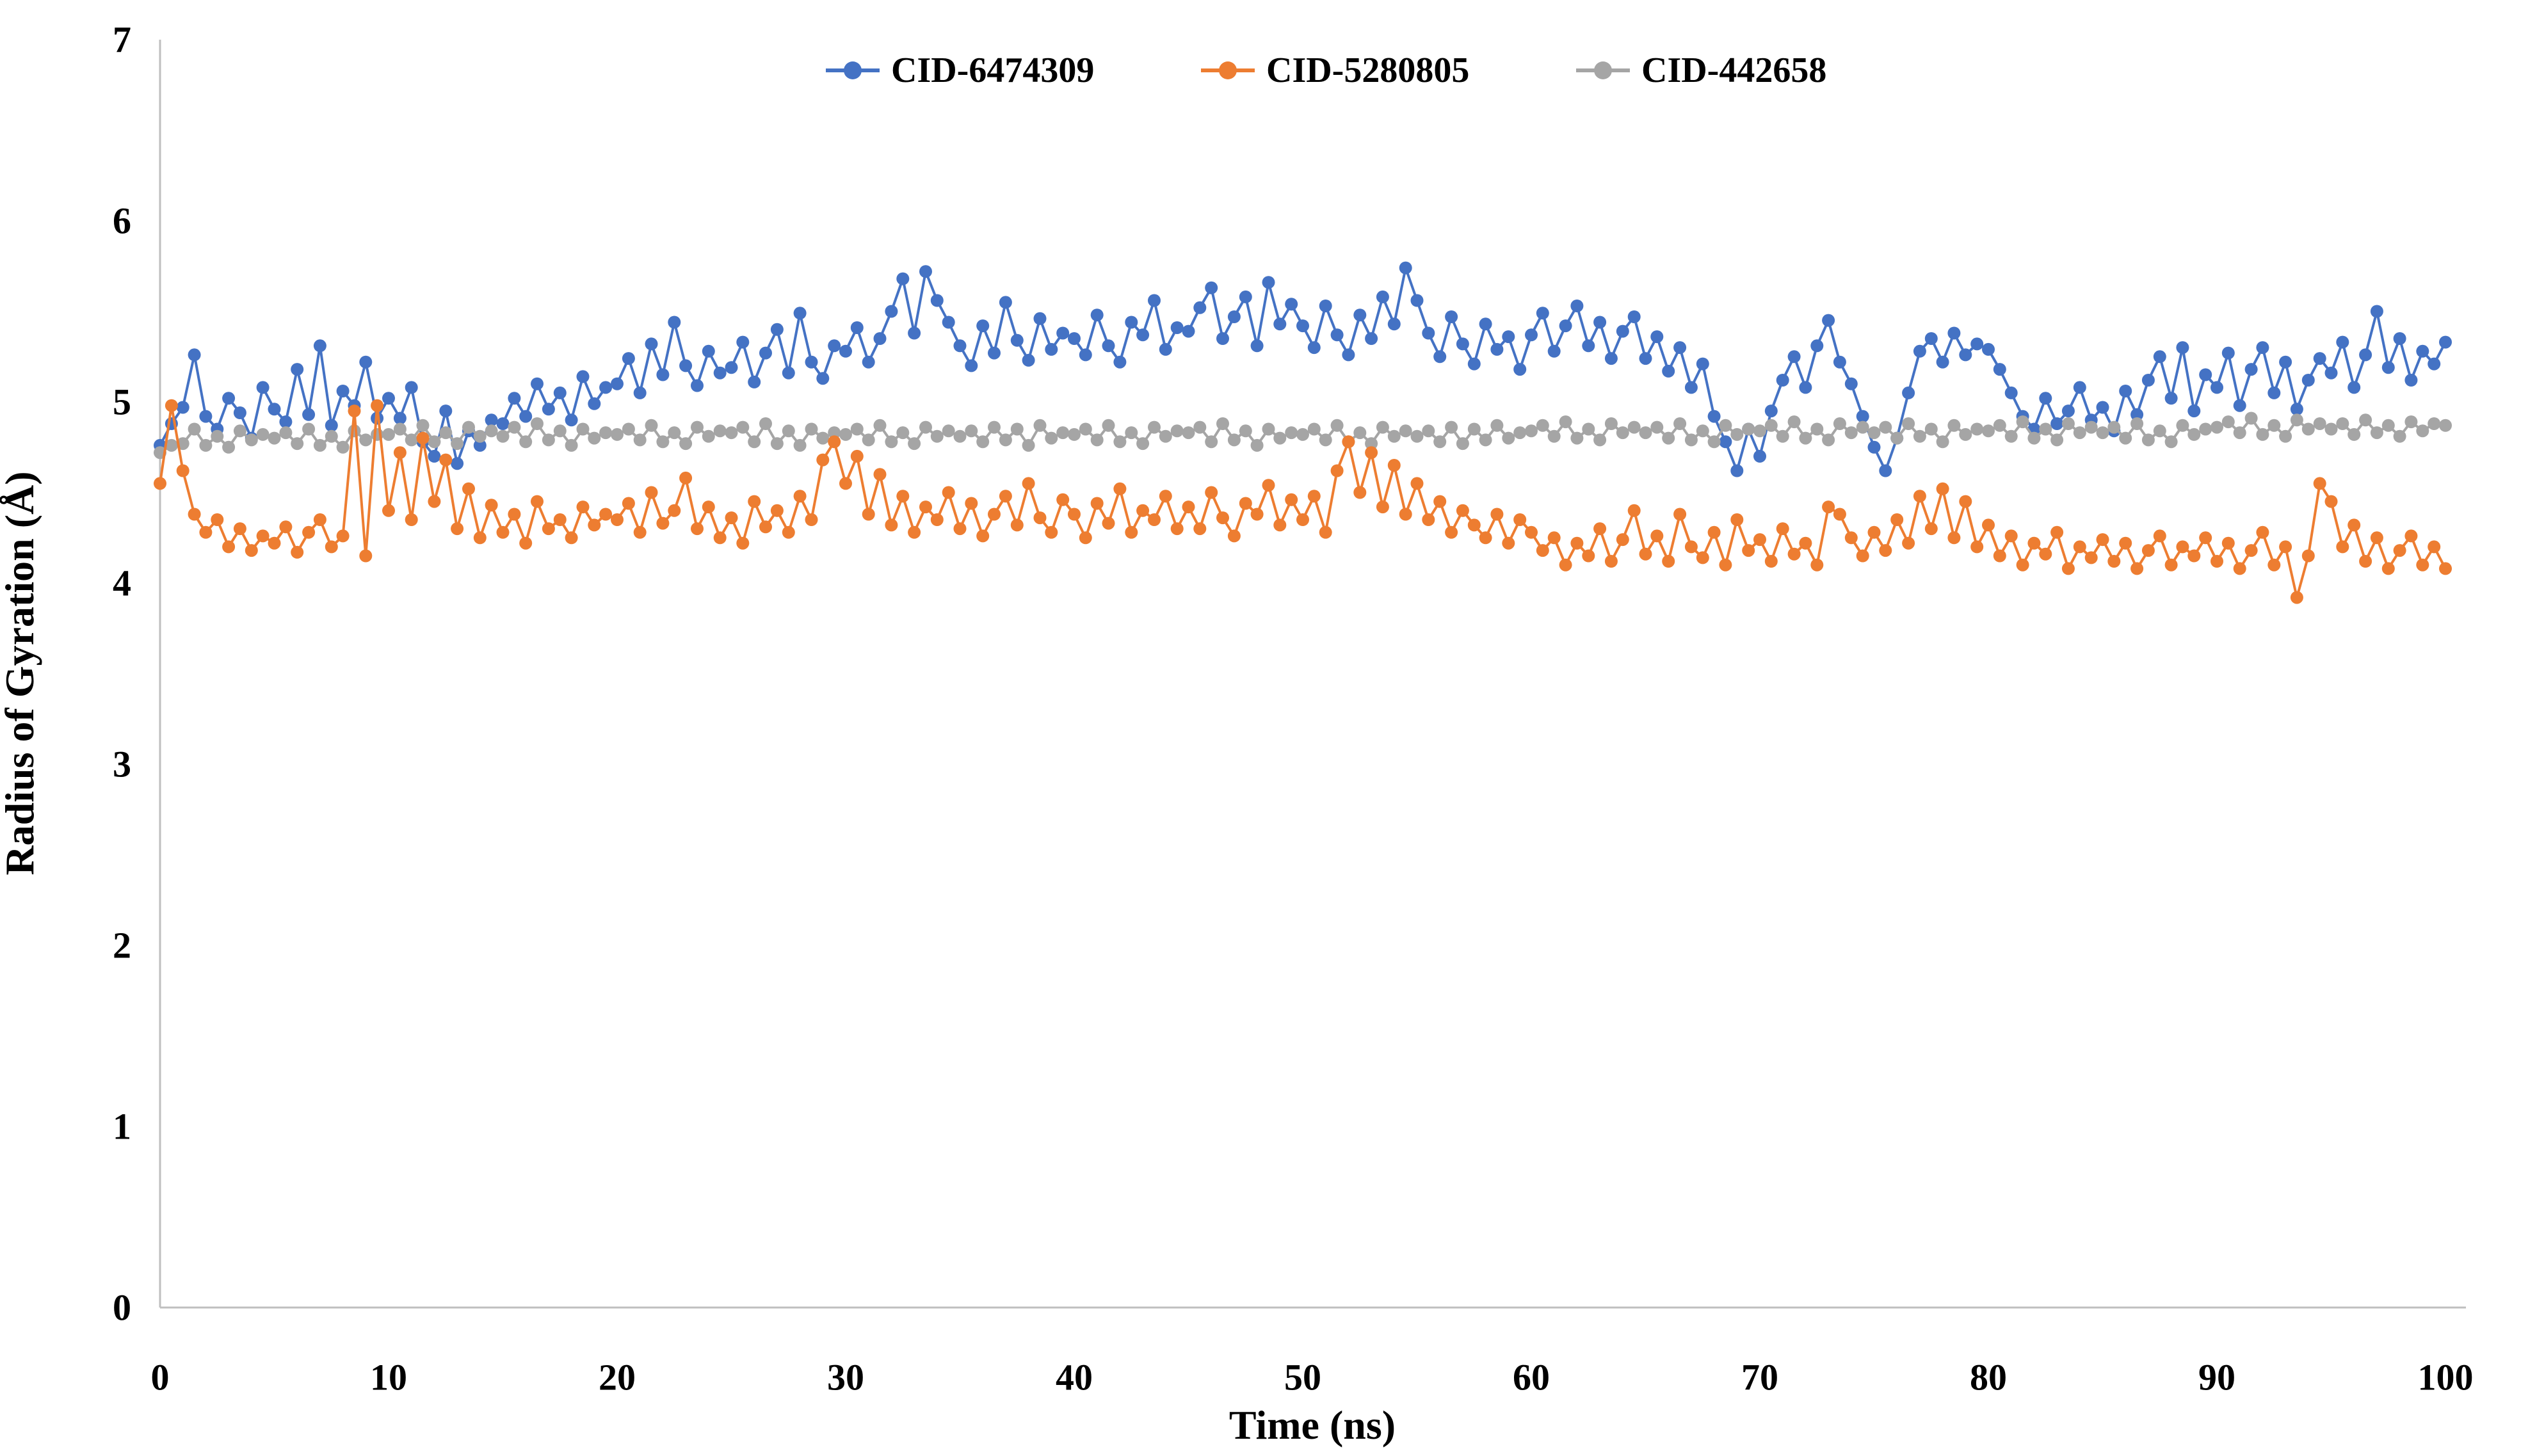 This screenshot has height=1456, width=2537. Describe the element at coordinates (1074, 1377) in the screenshot. I see `x-tick-40: 40` at that location.